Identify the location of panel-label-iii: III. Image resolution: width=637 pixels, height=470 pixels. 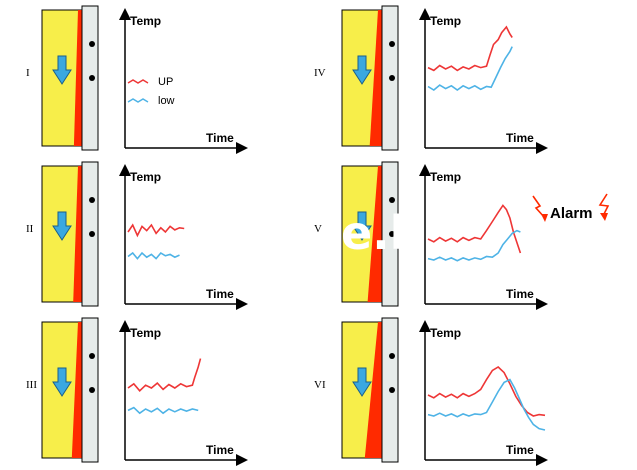
(31, 385).